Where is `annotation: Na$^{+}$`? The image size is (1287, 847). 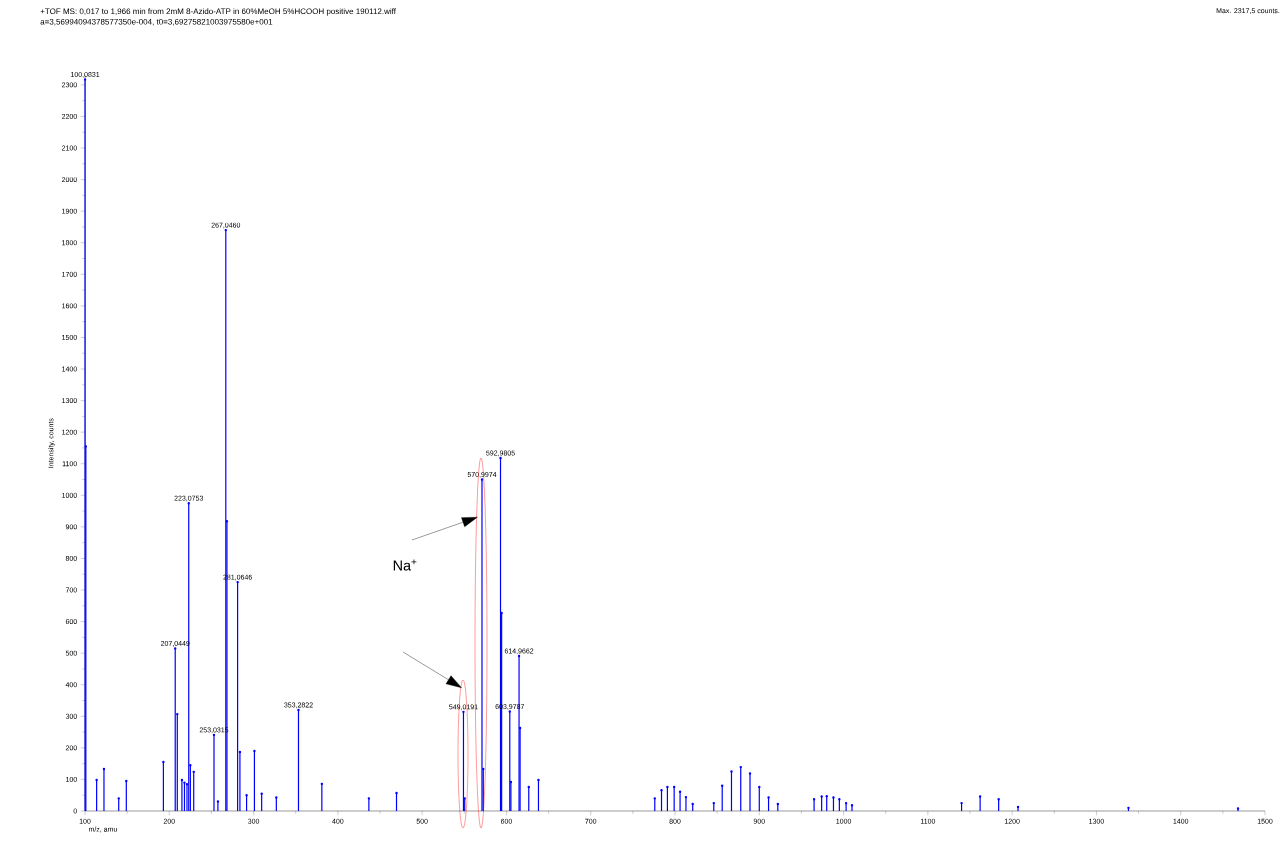
annotation: Na$^{+}$ is located at coordinates (405, 565).